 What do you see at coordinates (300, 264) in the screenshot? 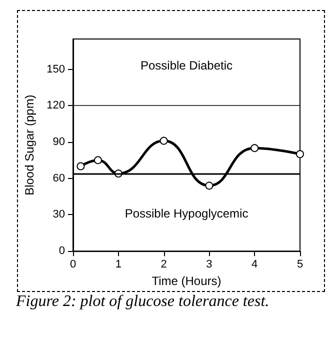
I see `x-tick-label: 5` at bounding box center [300, 264].